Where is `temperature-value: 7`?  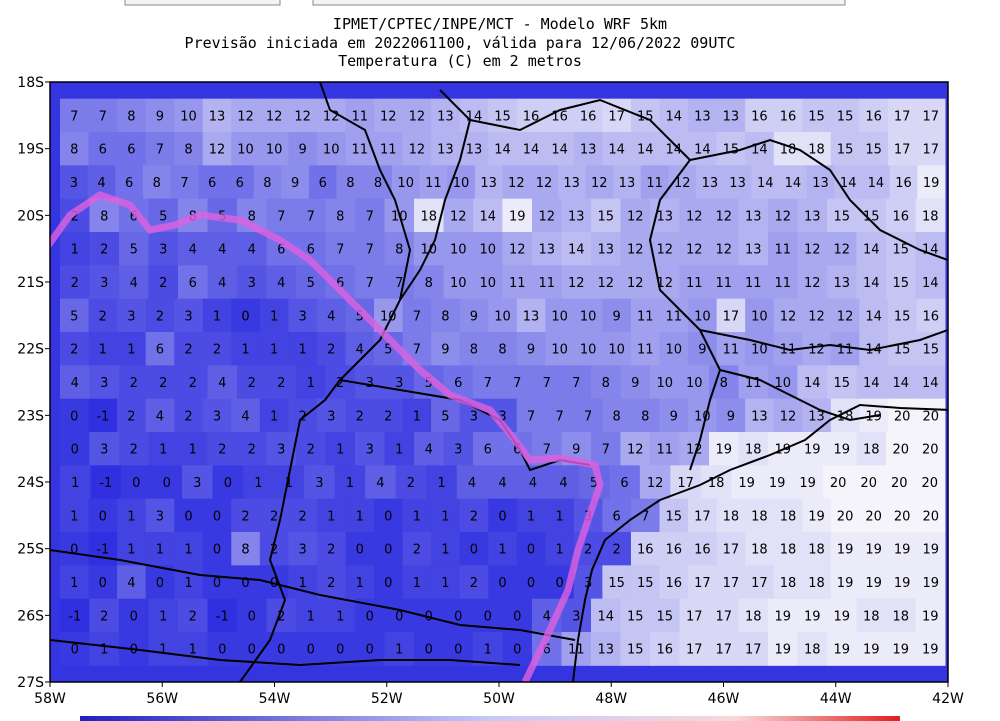
temperature-value: 7 is located at coordinates (370, 250).